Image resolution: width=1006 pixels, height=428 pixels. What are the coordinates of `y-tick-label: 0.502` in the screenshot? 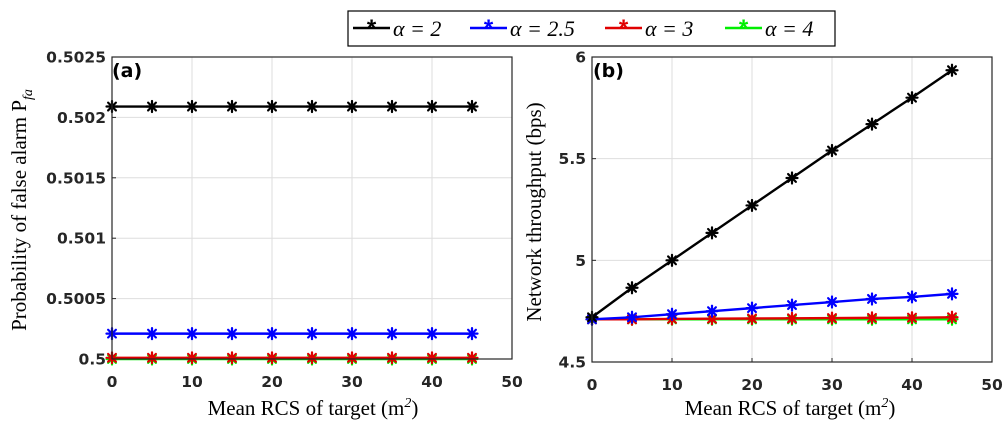 It's located at (81, 118).